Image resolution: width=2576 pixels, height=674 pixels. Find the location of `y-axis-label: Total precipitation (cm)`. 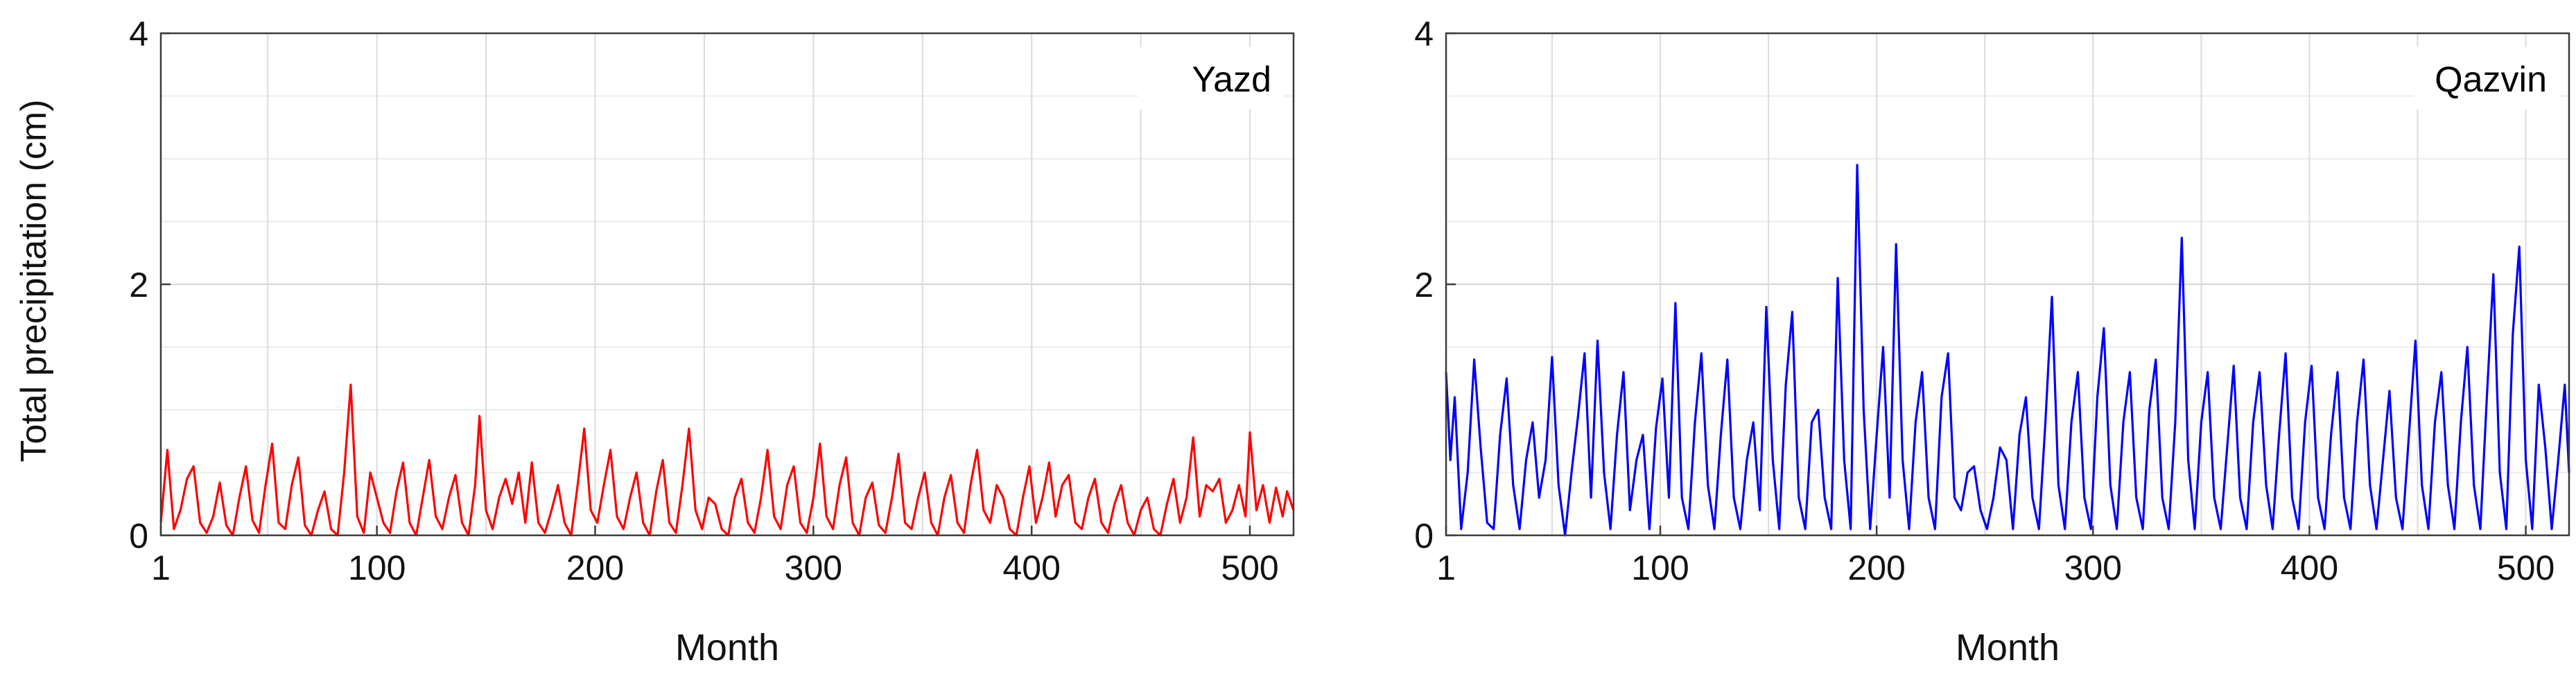

y-axis-label: Total precipitation (cm) is located at coordinates (34, 280).